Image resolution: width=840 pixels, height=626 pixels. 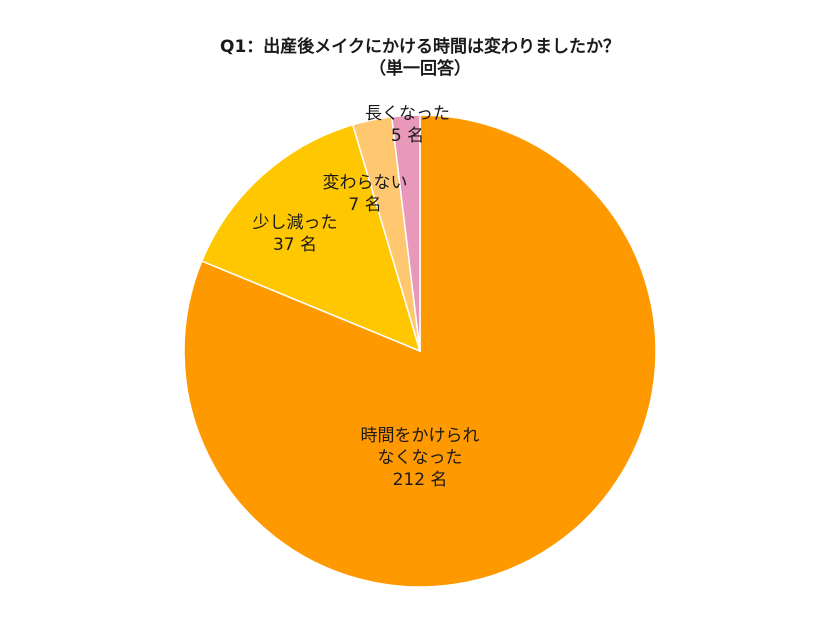 What do you see at coordinates (420, 69) in the screenshot?
I see `chart-subtitle: （単一回答）` at bounding box center [420, 69].